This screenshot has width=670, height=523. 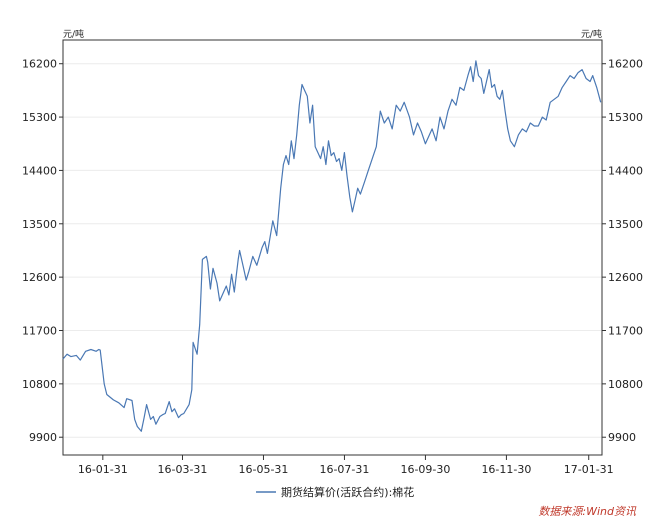 What do you see at coordinates (103, 469) in the screenshot?
I see `x-tick-label: 16-01-31` at bounding box center [103, 469].